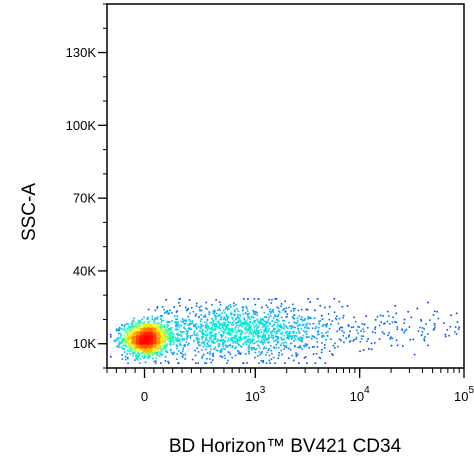 The image size is (474, 474). I want to click on y-tick-label: 40K, so click(84, 270).